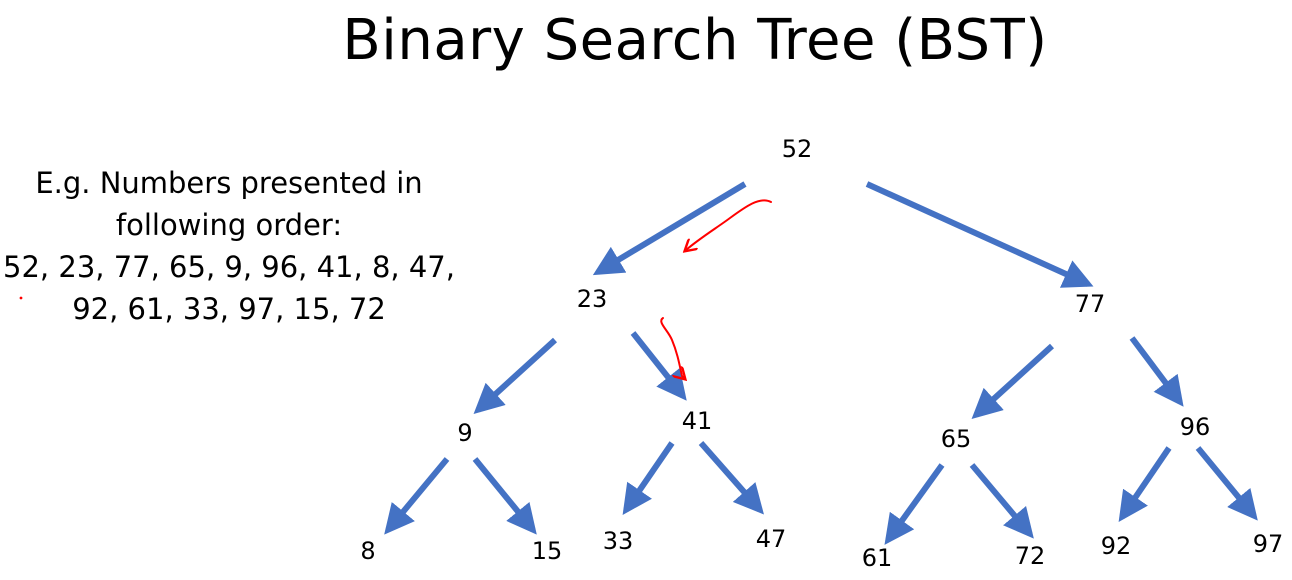  Describe the element at coordinates (1268, 544) in the screenshot. I see `node-97: 97` at that location.